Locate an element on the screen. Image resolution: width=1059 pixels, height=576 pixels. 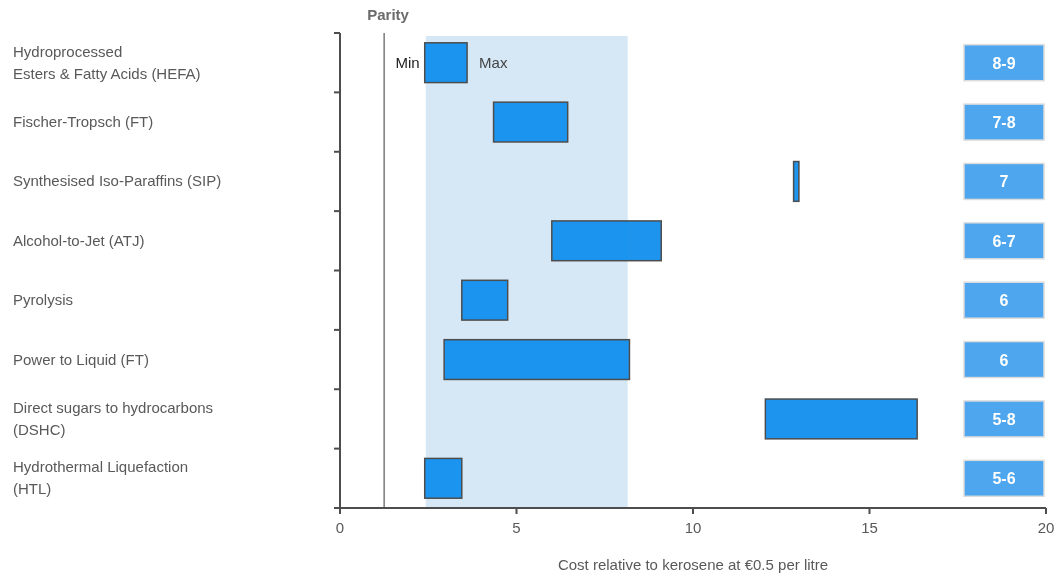
annotation: 7 is located at coordinates (1004, 182).